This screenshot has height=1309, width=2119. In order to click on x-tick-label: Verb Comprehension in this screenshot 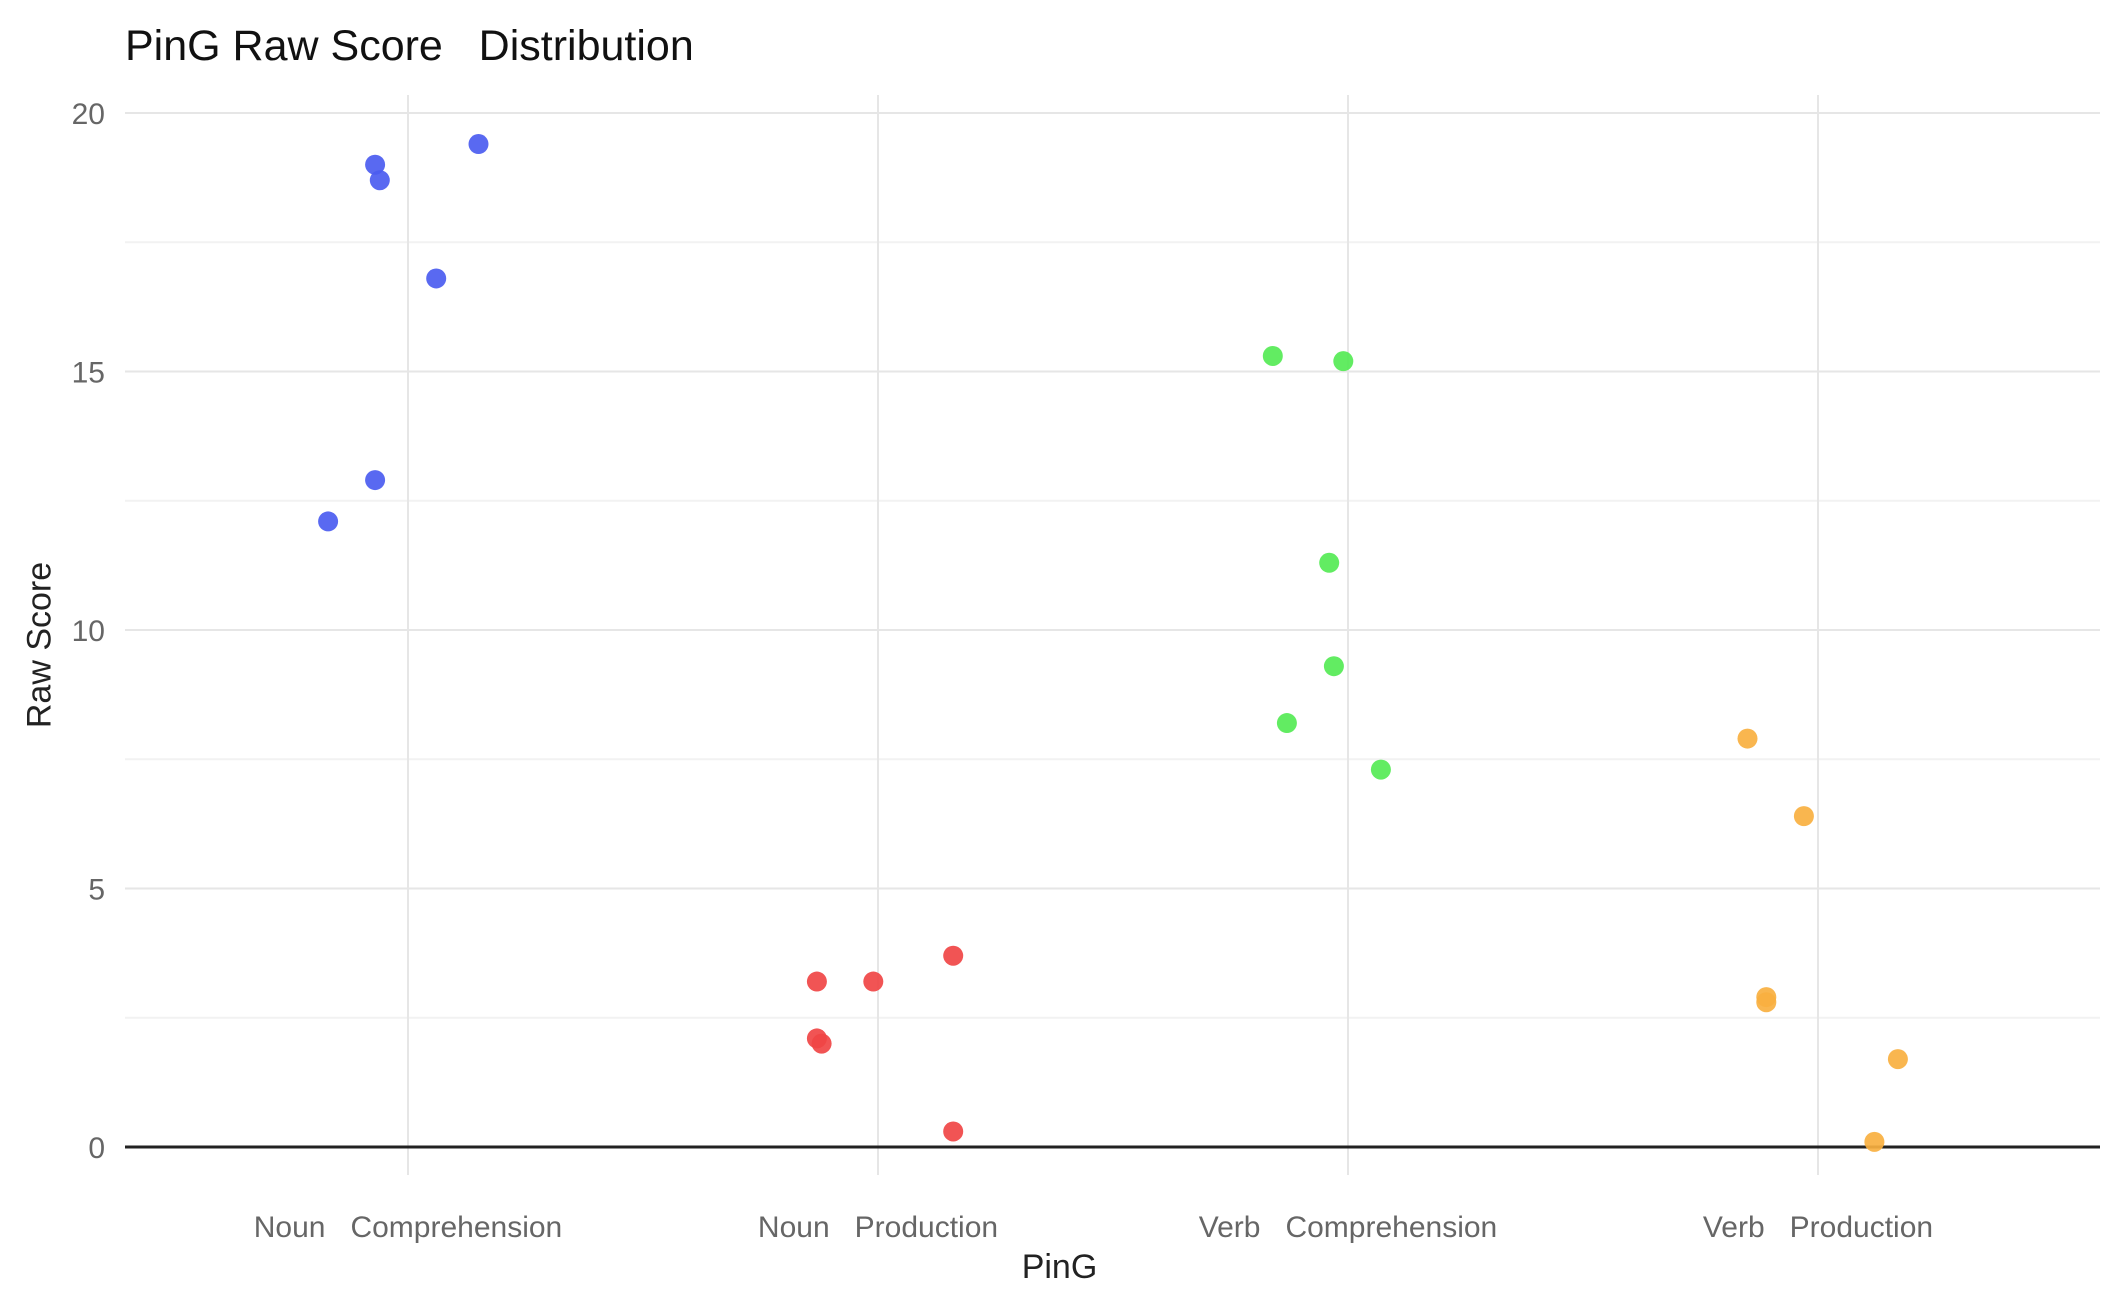, I will do `click(1348, 1227)`.